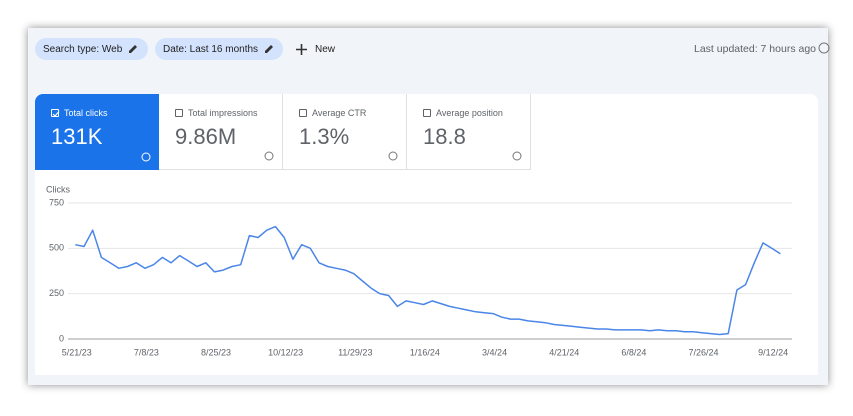 This screenshot has height=416, width=853. Describe the element at coordinates (61, 338) in the screenshot. I see `y-tick-label: 0` at that location.